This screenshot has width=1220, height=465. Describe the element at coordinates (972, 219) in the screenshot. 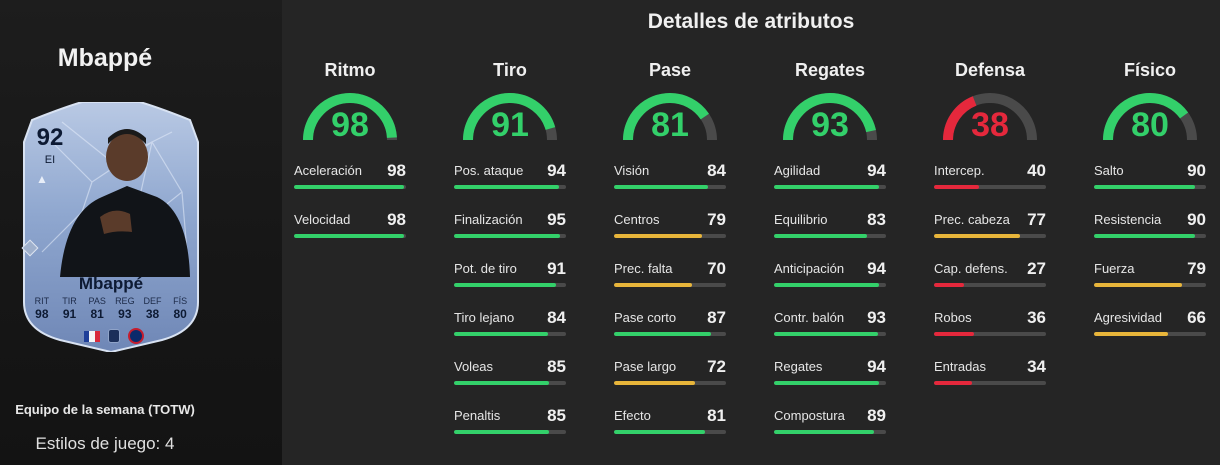

I see `attribute-name: Prec. cabeza` at that location.